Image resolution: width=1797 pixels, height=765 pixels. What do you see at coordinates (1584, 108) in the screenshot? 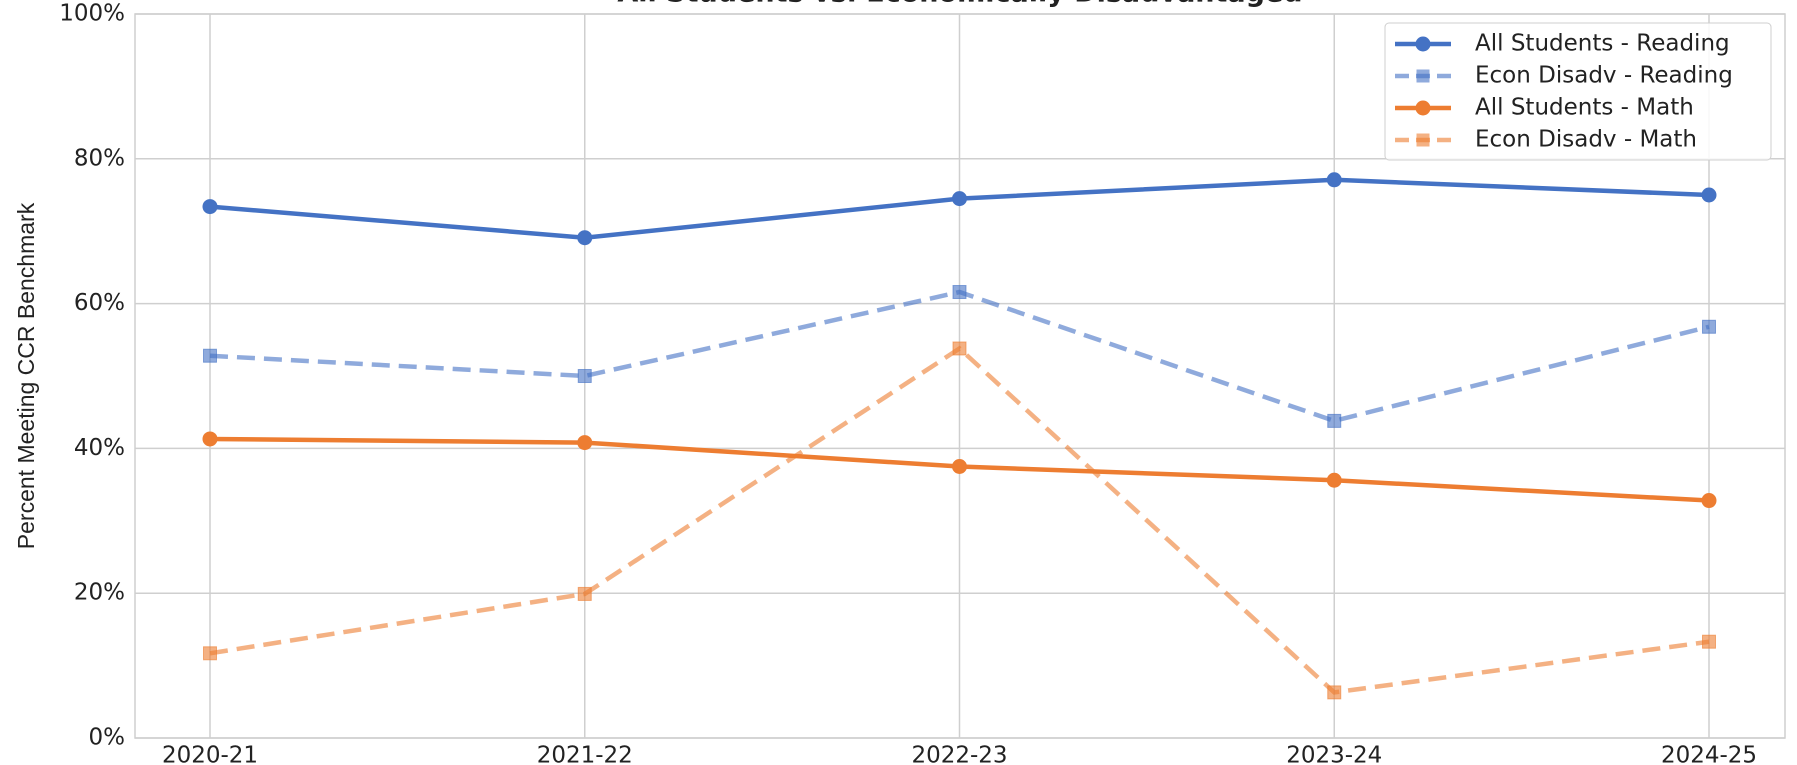
I see `legend-label: All Students - Math` at bounding box center [1584, 108].